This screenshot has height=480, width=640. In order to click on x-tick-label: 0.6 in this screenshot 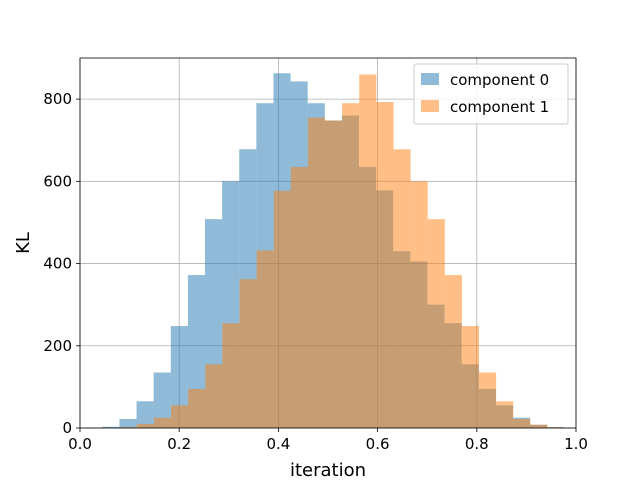, I will do `click(378, 444)`.